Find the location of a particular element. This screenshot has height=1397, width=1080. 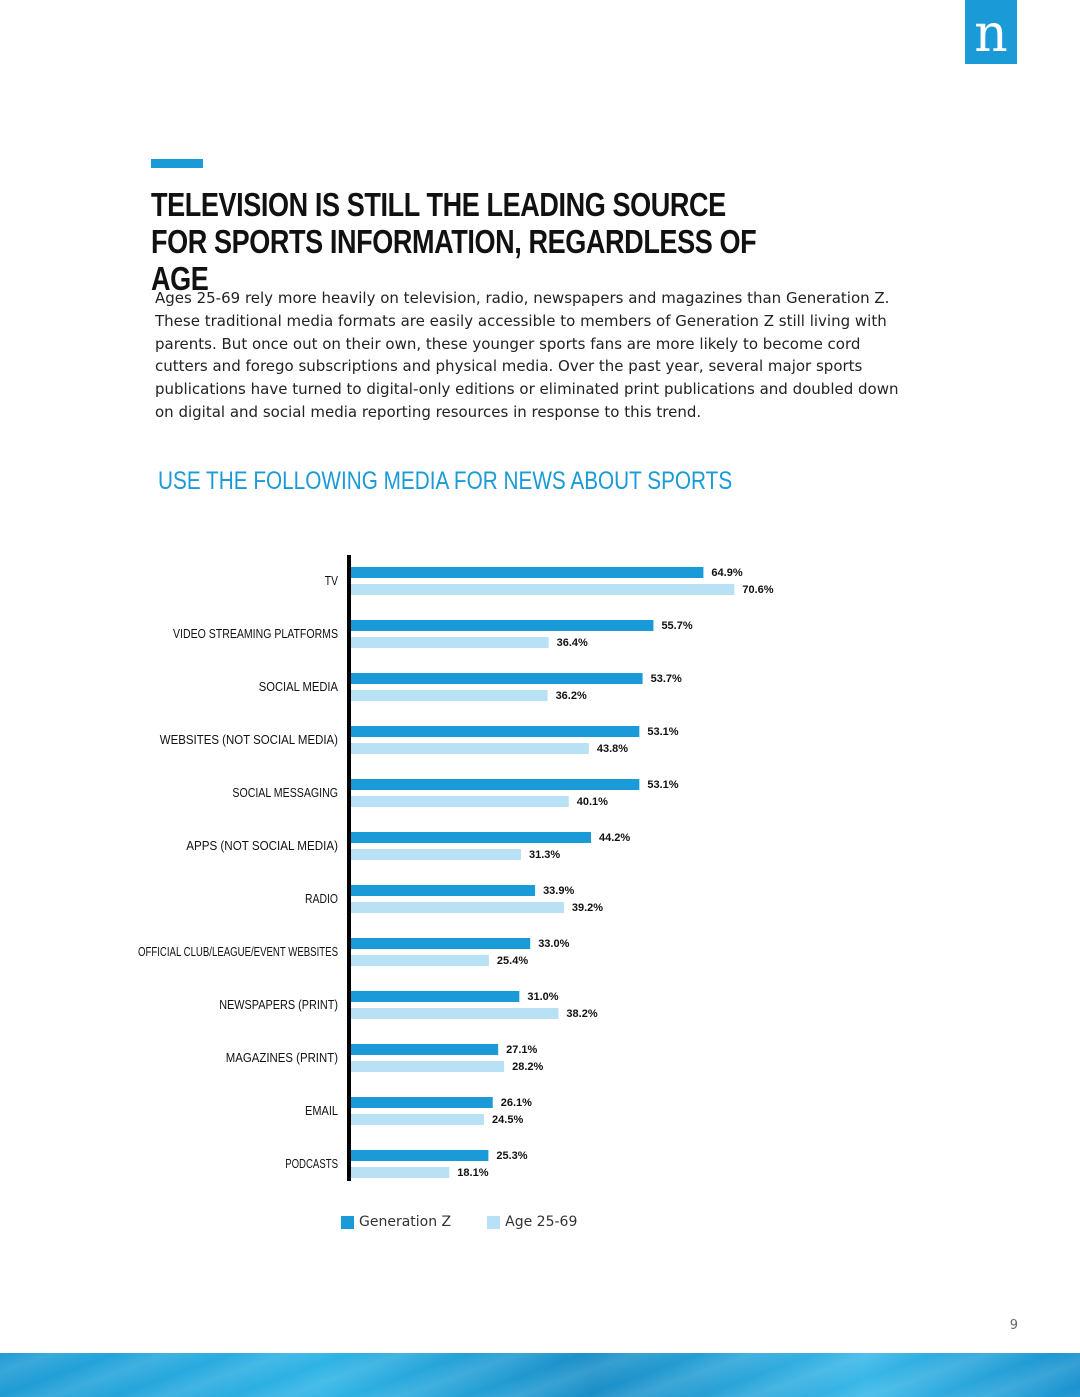

value-label: 24.5% is located at coordinates (507, 1120).